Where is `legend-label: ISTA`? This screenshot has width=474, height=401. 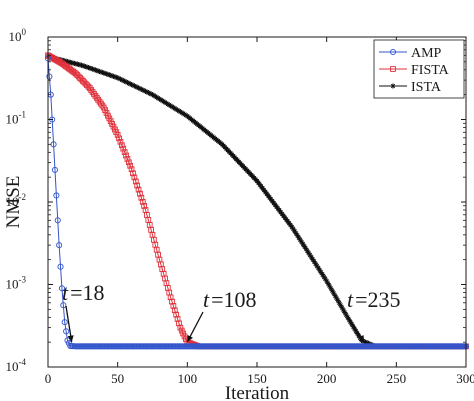 legend-label: ISTA is located at coordinates (426, 87).